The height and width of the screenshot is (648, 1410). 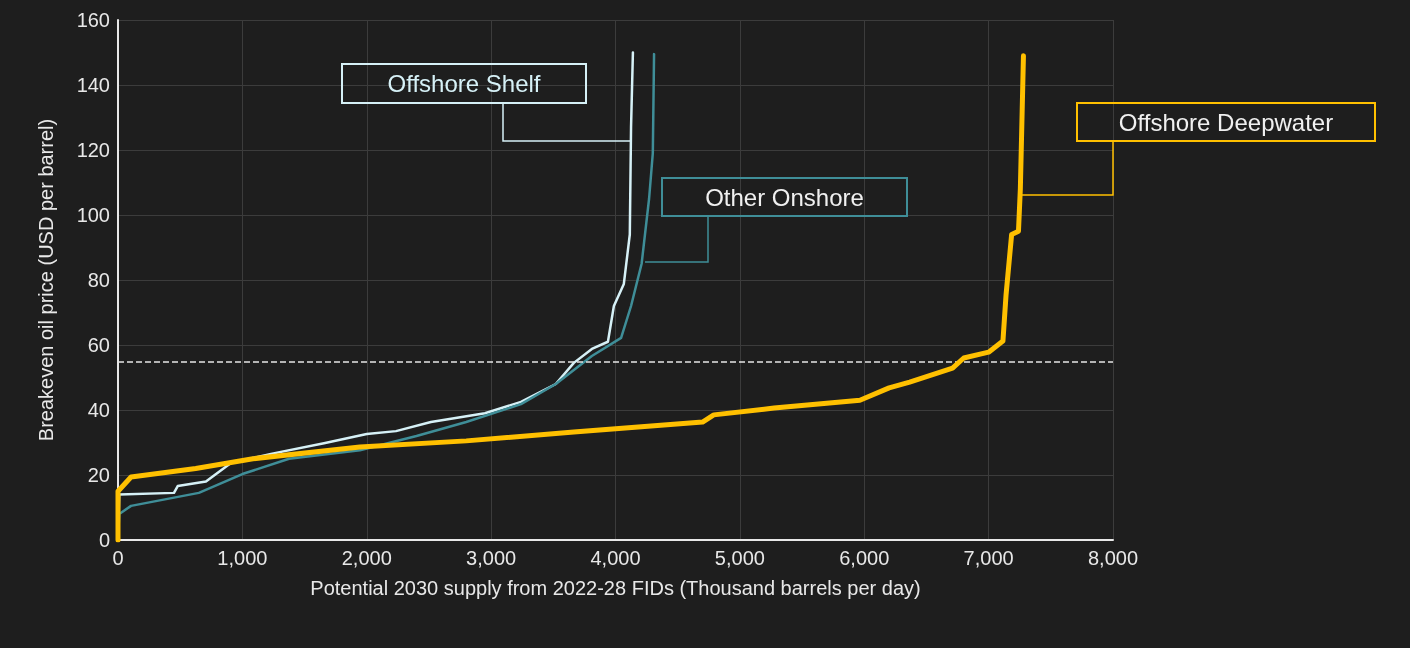 I want to click on x-tick-label: 4,000, so click(x=615, y=558).